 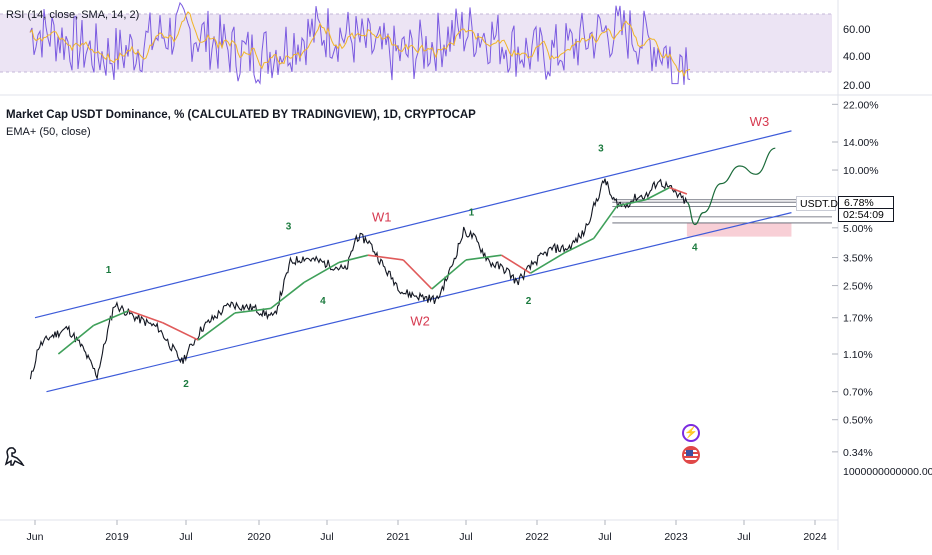 What do you see at coordinates (109, 270) in the screenshot?
I see `wave-label-0: 1` at bounding box center [109, 270].